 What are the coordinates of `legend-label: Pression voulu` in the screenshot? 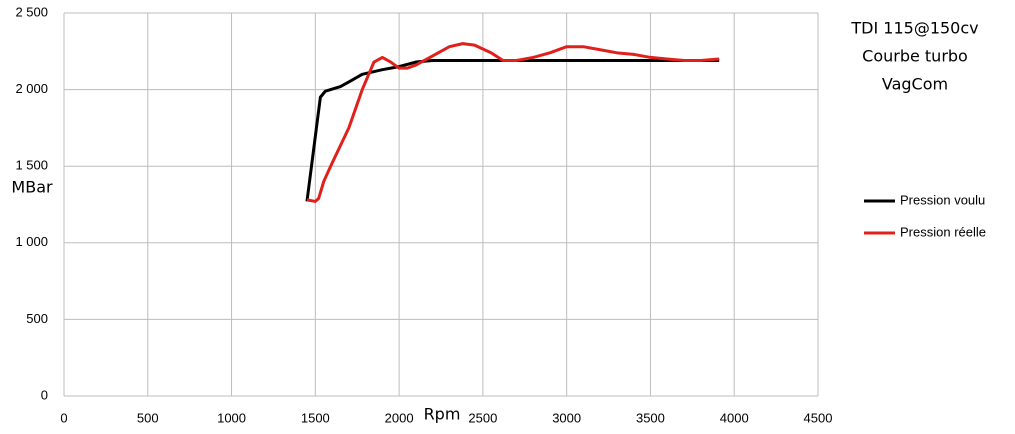 It's located at (942, 199).